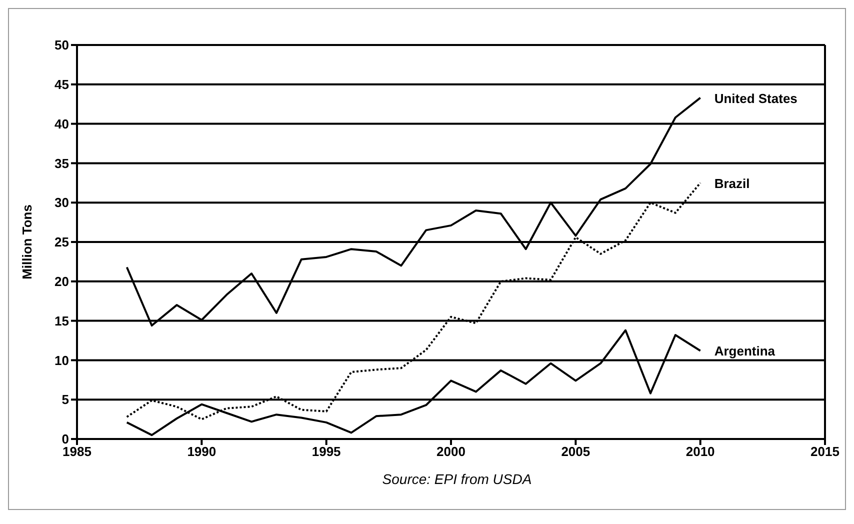  I want to click on y-tick-label: 25, so click(61, 242).